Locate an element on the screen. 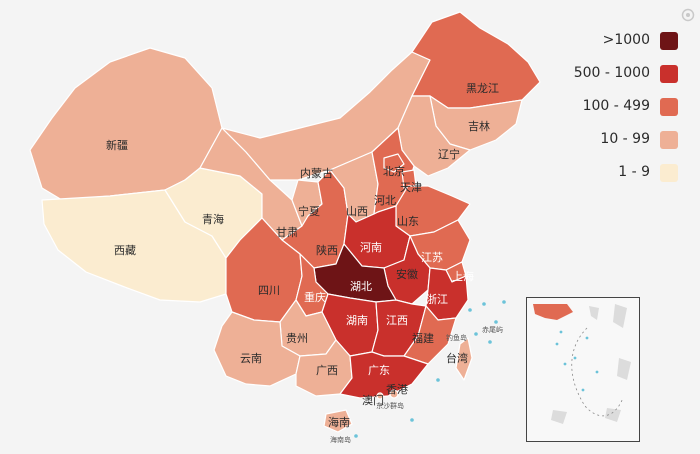  label-anhui: 安徽 is located at coordinates (407, 274).